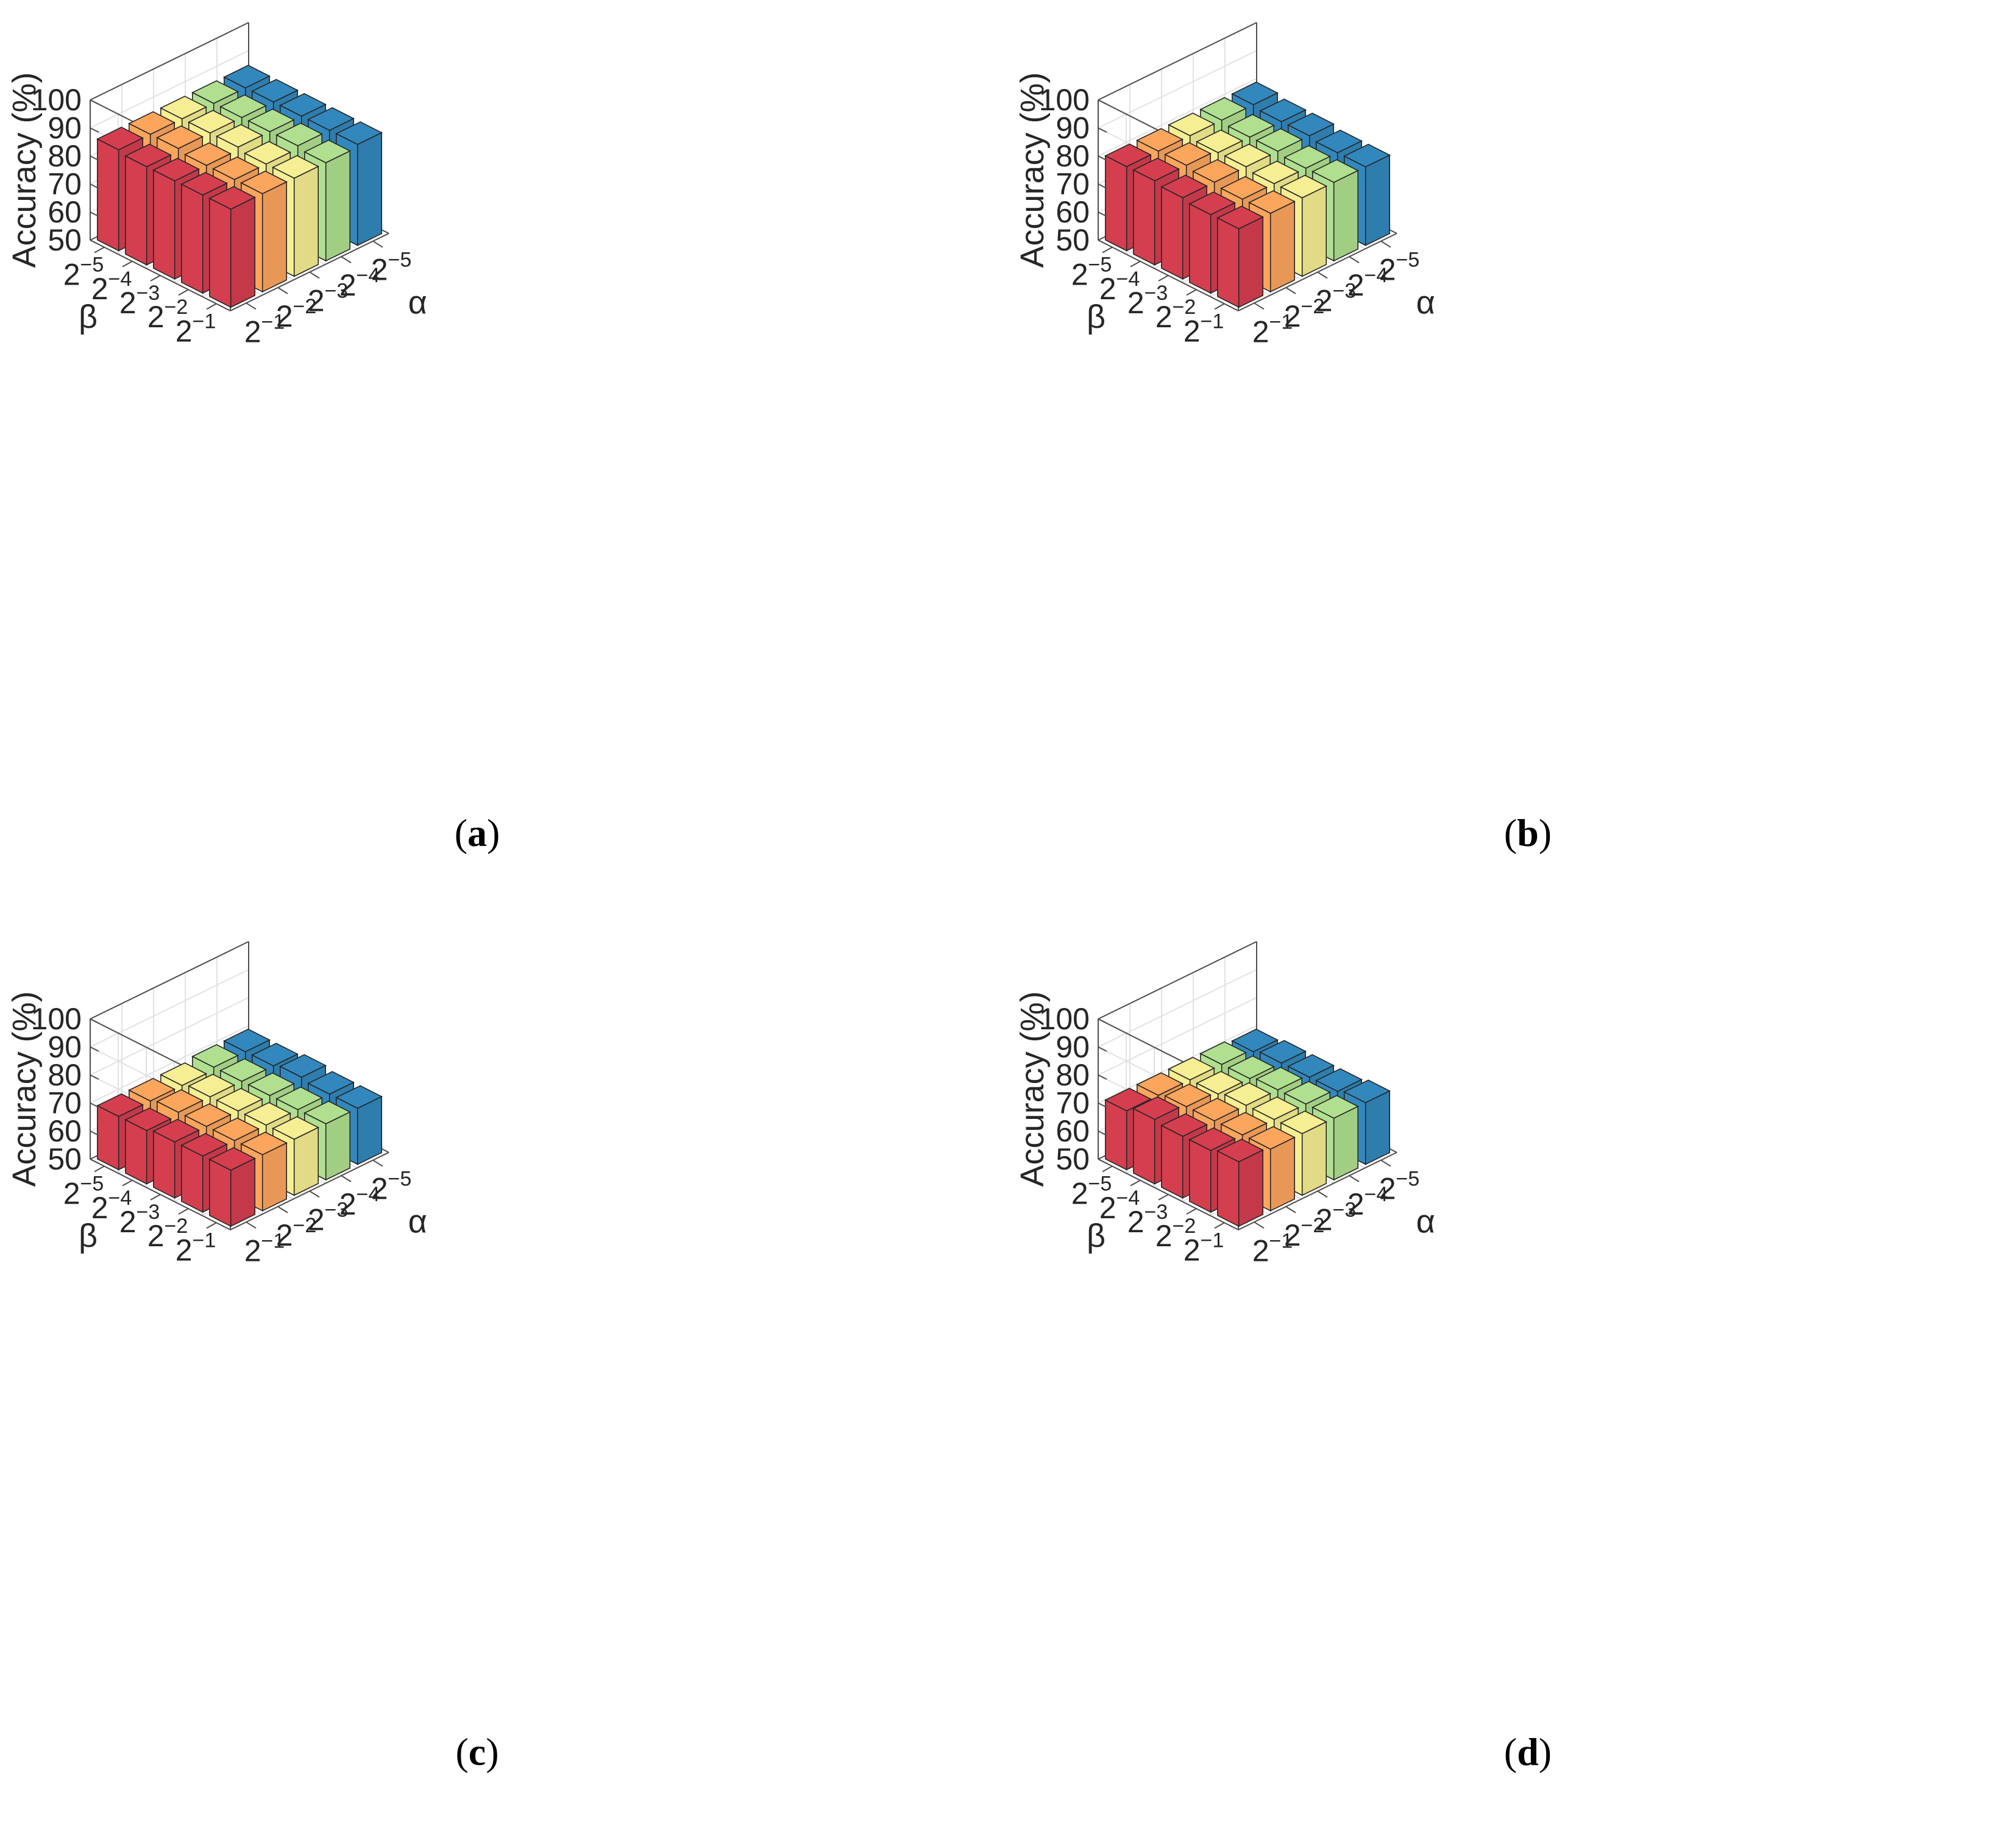 The height and width of the screenshot is (1838, 2016). I want to click on z-tick-label: 70, so click(1073, 1103).